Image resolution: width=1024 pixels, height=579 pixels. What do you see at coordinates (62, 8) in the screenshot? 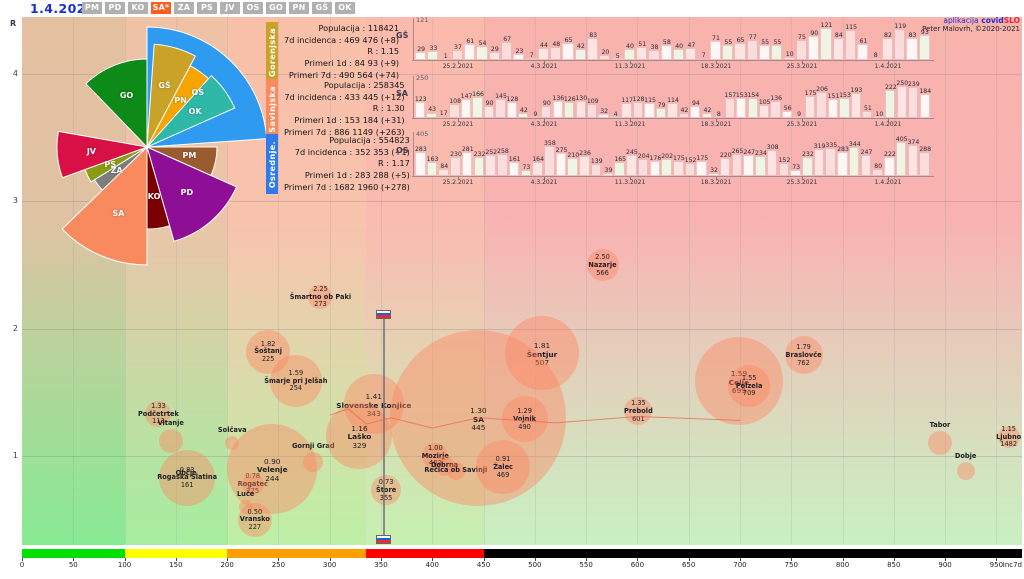
I see `current-date: 1.4.2021` at bounding box center [62, 8].